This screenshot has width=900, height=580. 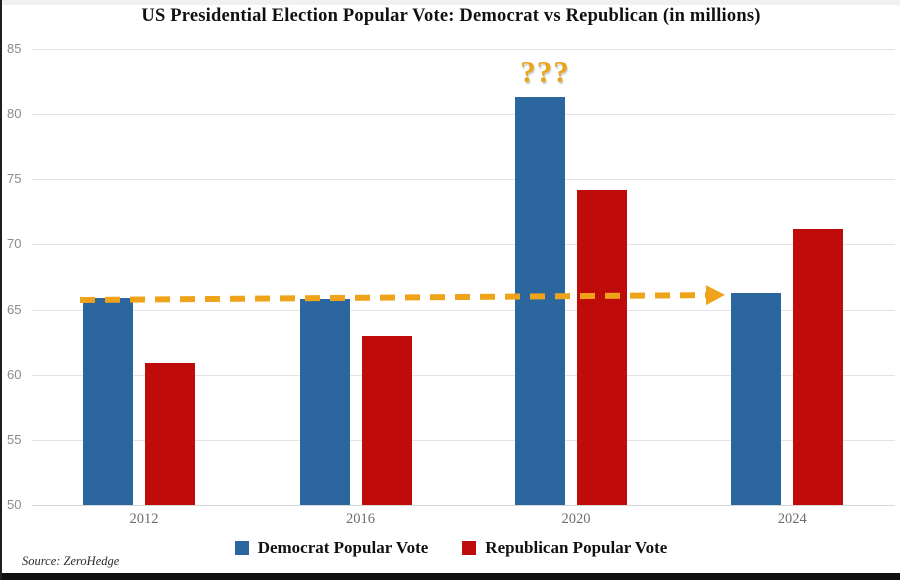 I want to click on y-axis-tick-label: 75, so click(x=14, y=179).